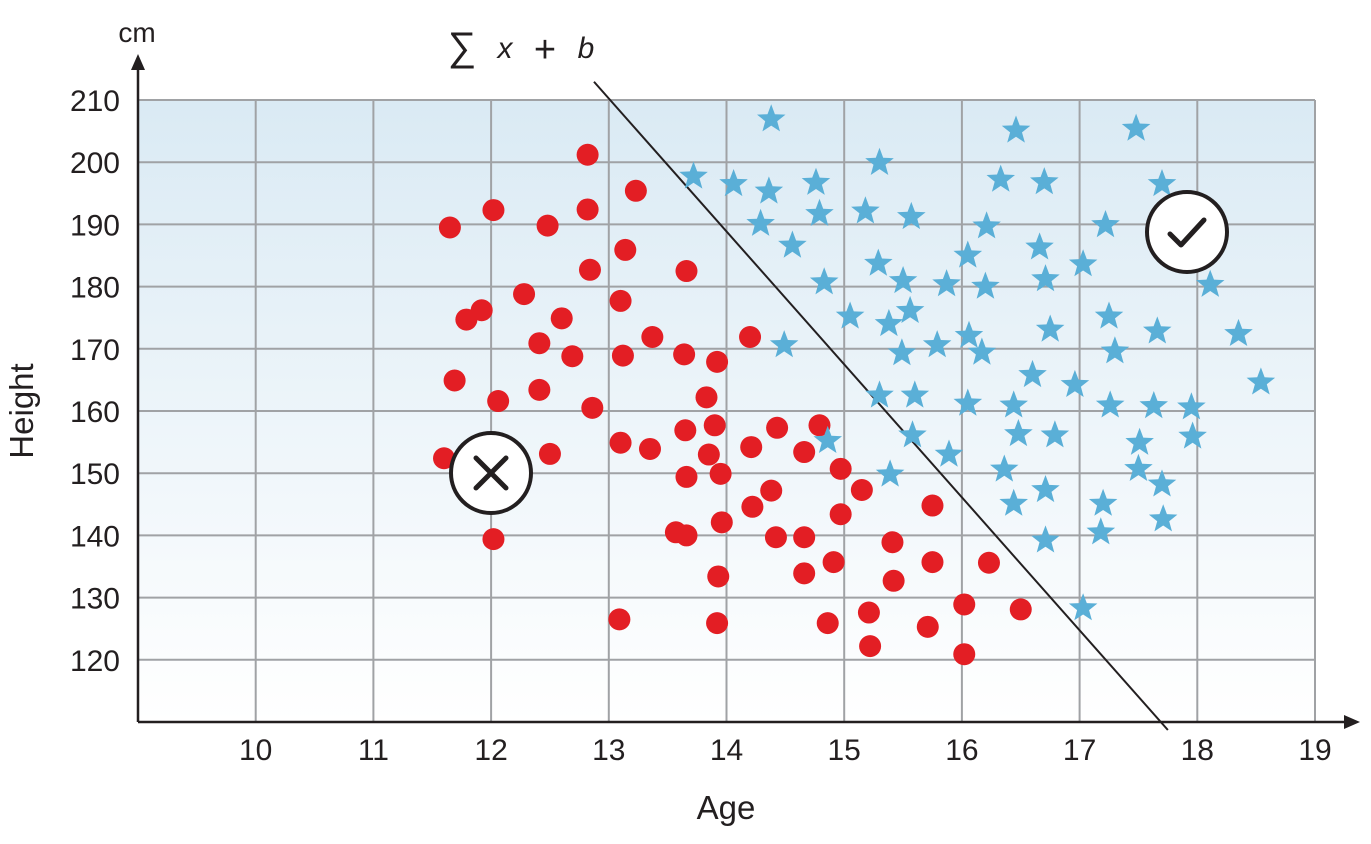  What do you see at coordinates (95, 101) in the screenshot?
I see `y-tick-label: 210` at bounding box center [95, 101].